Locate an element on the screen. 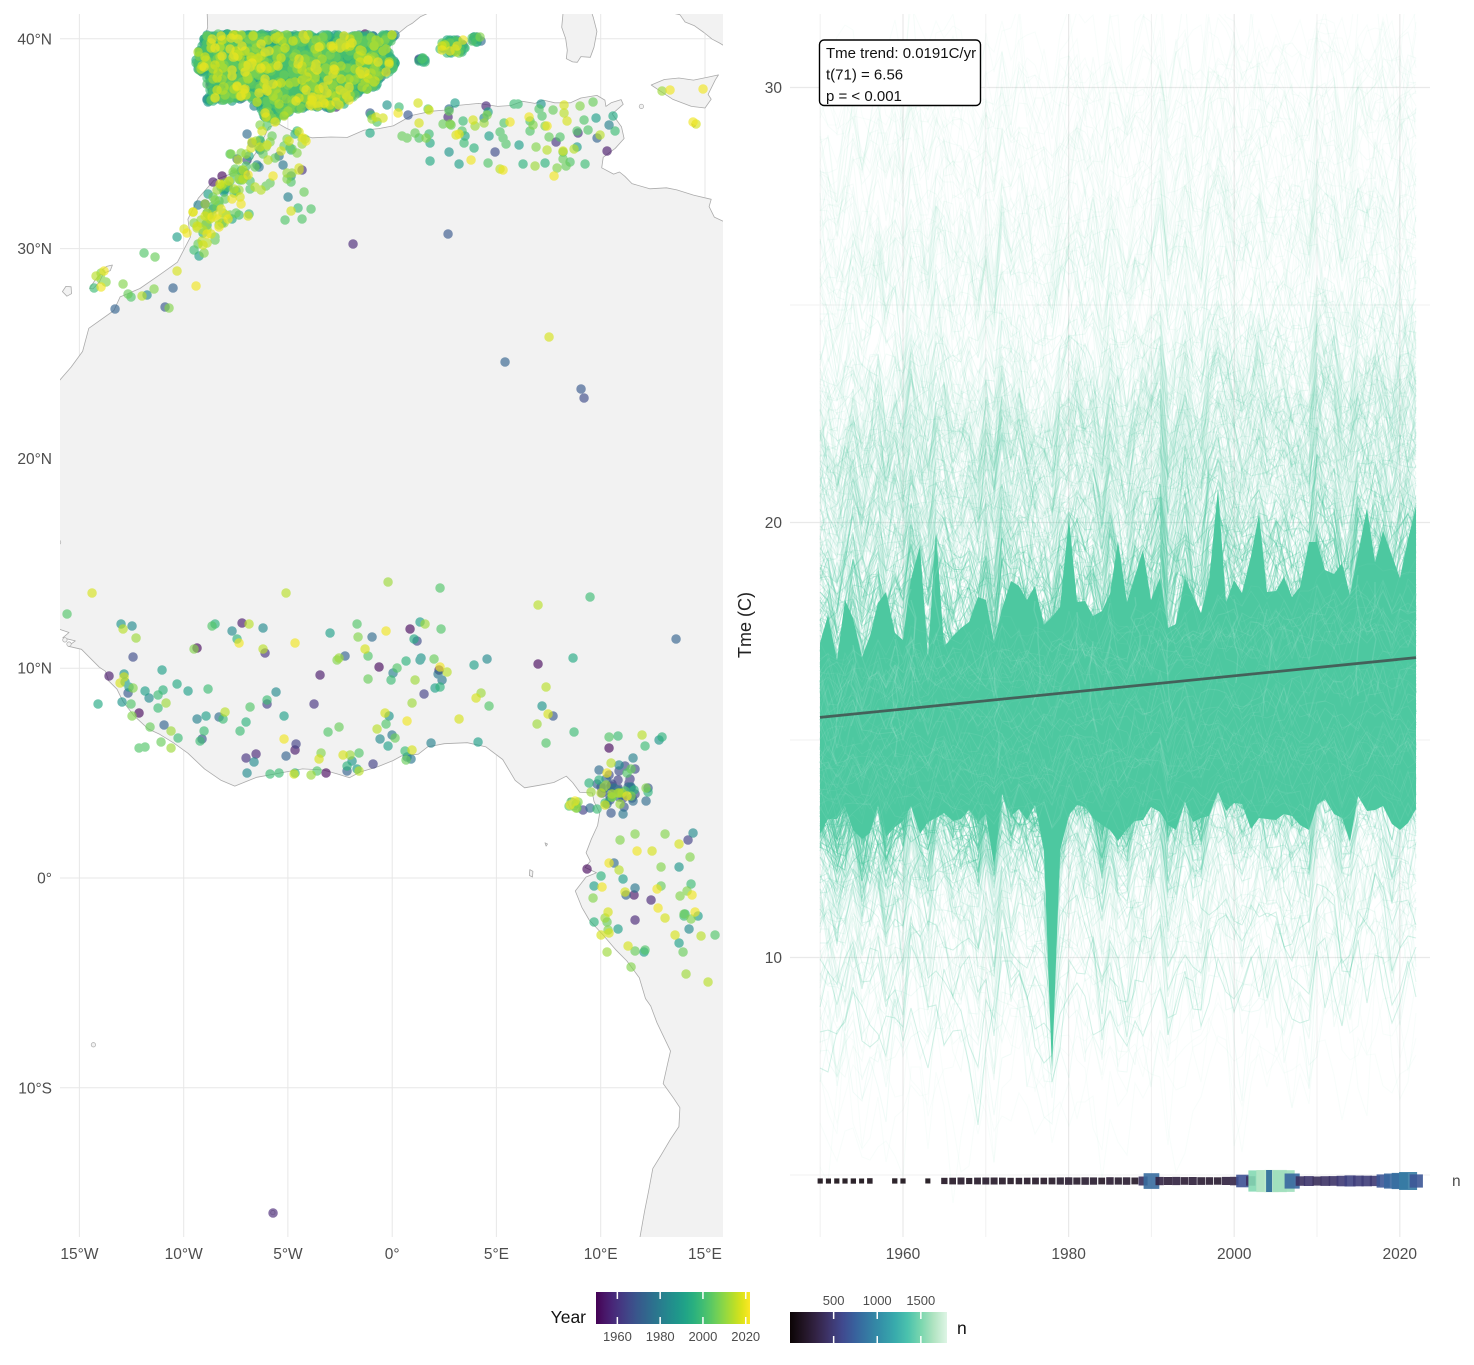 This screenshot has width=1474, height=1365. svg-text: t(71) = 6.56 is located at coordinates (864, 75).